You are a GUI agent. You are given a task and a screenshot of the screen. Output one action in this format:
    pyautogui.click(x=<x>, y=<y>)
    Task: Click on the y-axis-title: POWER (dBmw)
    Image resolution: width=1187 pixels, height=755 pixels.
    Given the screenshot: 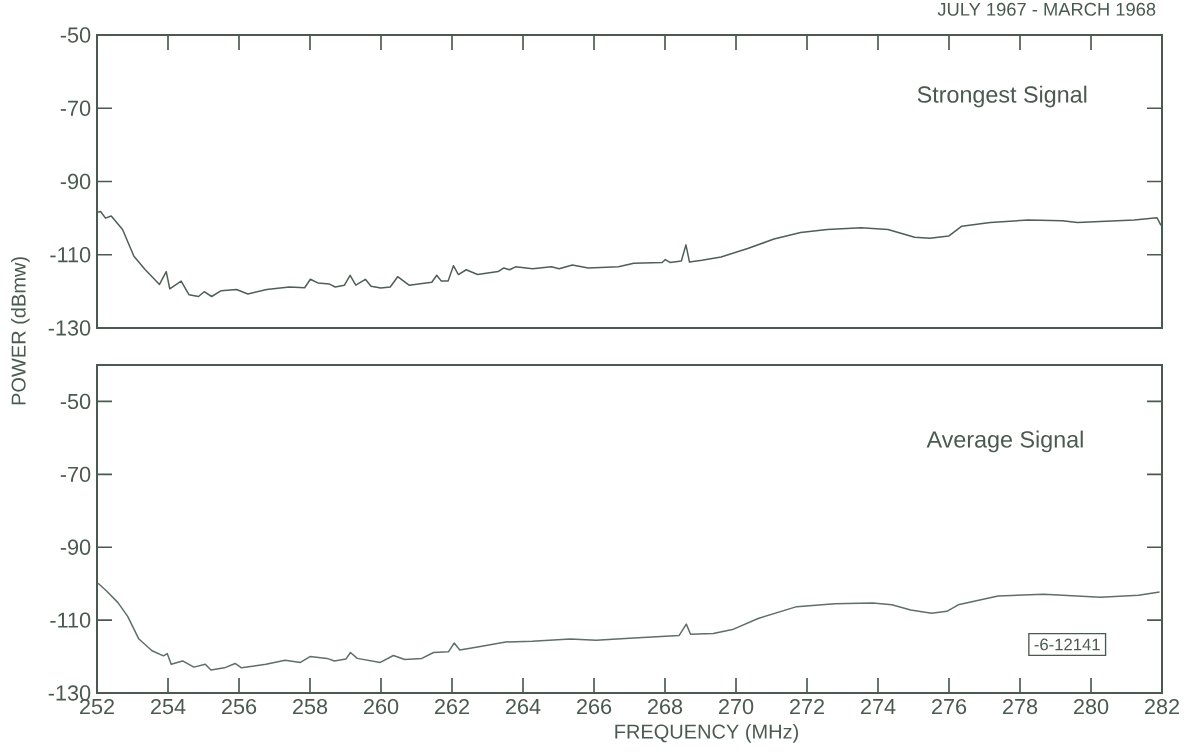 What is the action you would take?
    pyautogui.click(x=20, y=331)
    